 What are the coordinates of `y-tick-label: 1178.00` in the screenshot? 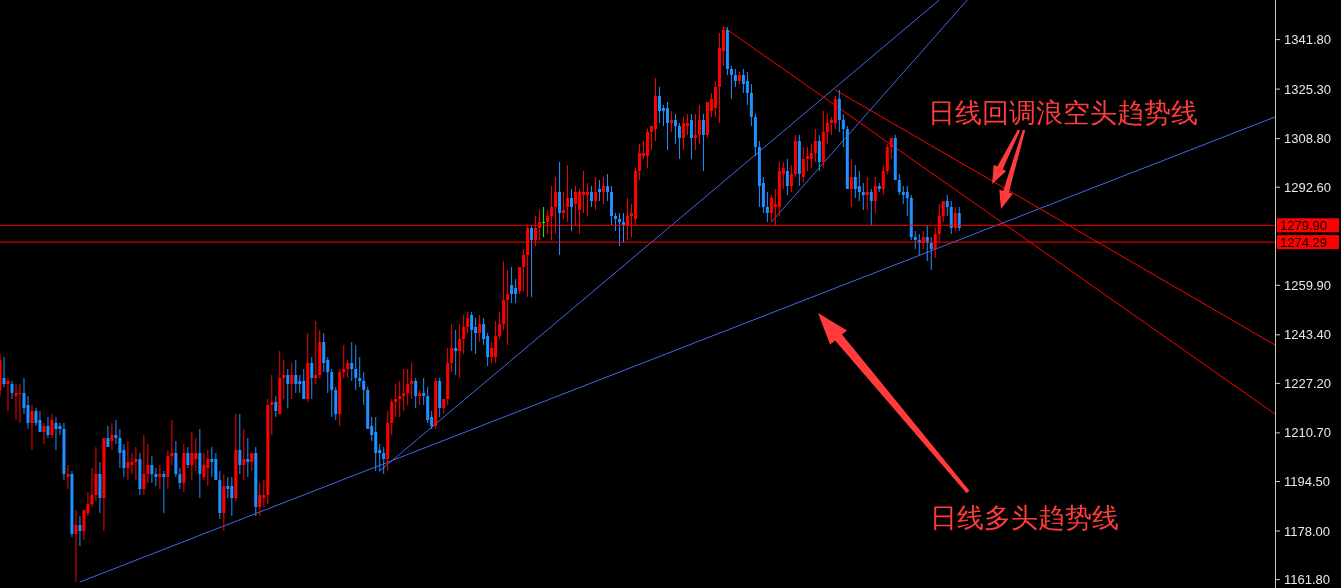 It's located at (1307, 531).